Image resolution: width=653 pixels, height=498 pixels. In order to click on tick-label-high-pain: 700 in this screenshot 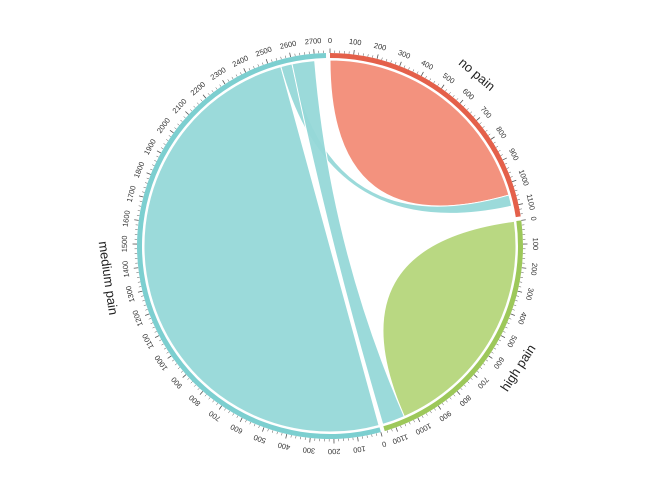, I will do `click(483, 382)`.